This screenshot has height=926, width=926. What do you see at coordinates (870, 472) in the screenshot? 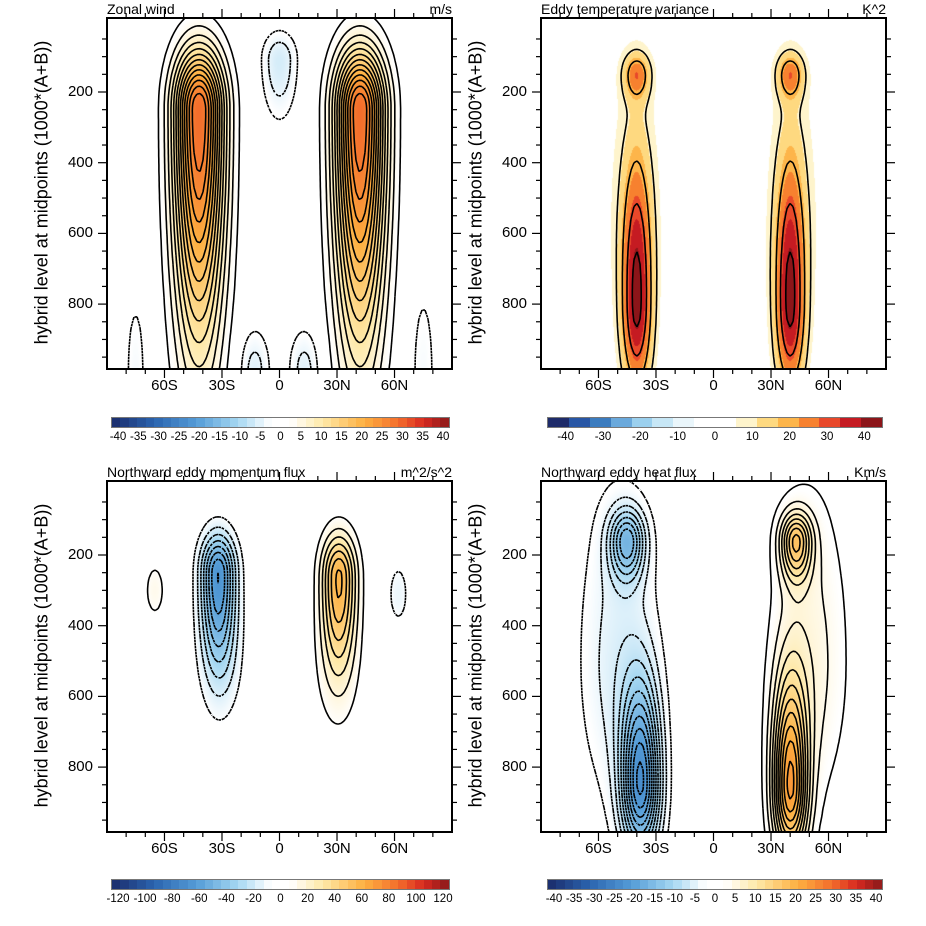
I see `panel-units: Km/s` at bounding box center [870, 472].